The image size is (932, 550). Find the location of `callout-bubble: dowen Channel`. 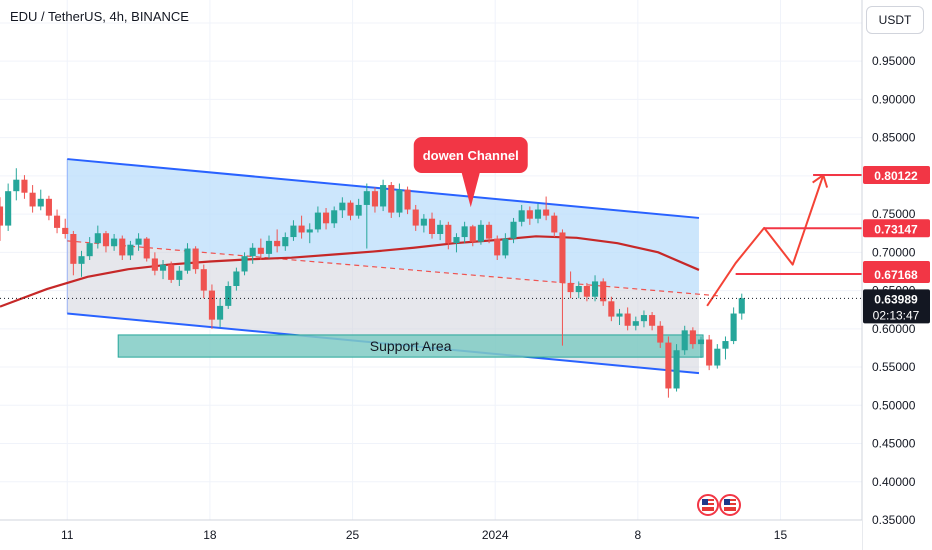

callout-bubble: dowen Channel is located at coordinates (470, 172).